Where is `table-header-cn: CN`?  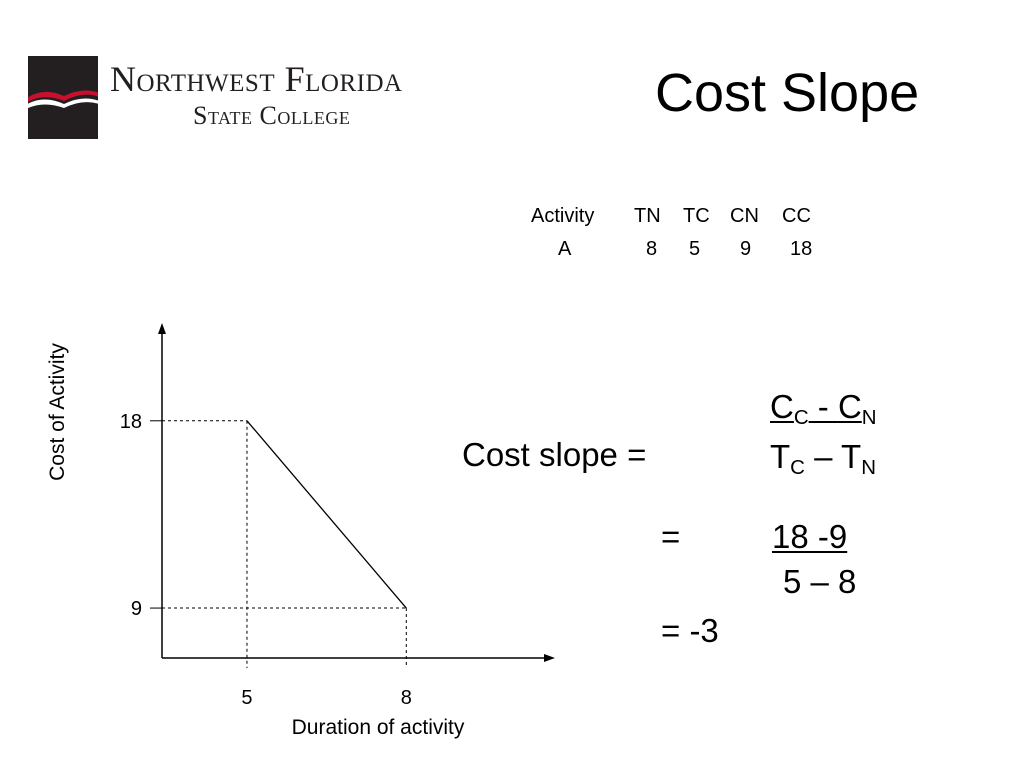 table-header-cn: CN is located at coordinates (744, 216).